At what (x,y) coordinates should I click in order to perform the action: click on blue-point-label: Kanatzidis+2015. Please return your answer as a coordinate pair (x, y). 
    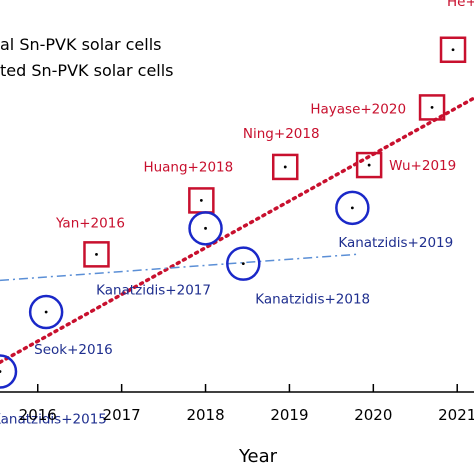
    Looking at the image, I should click on (53, 420).